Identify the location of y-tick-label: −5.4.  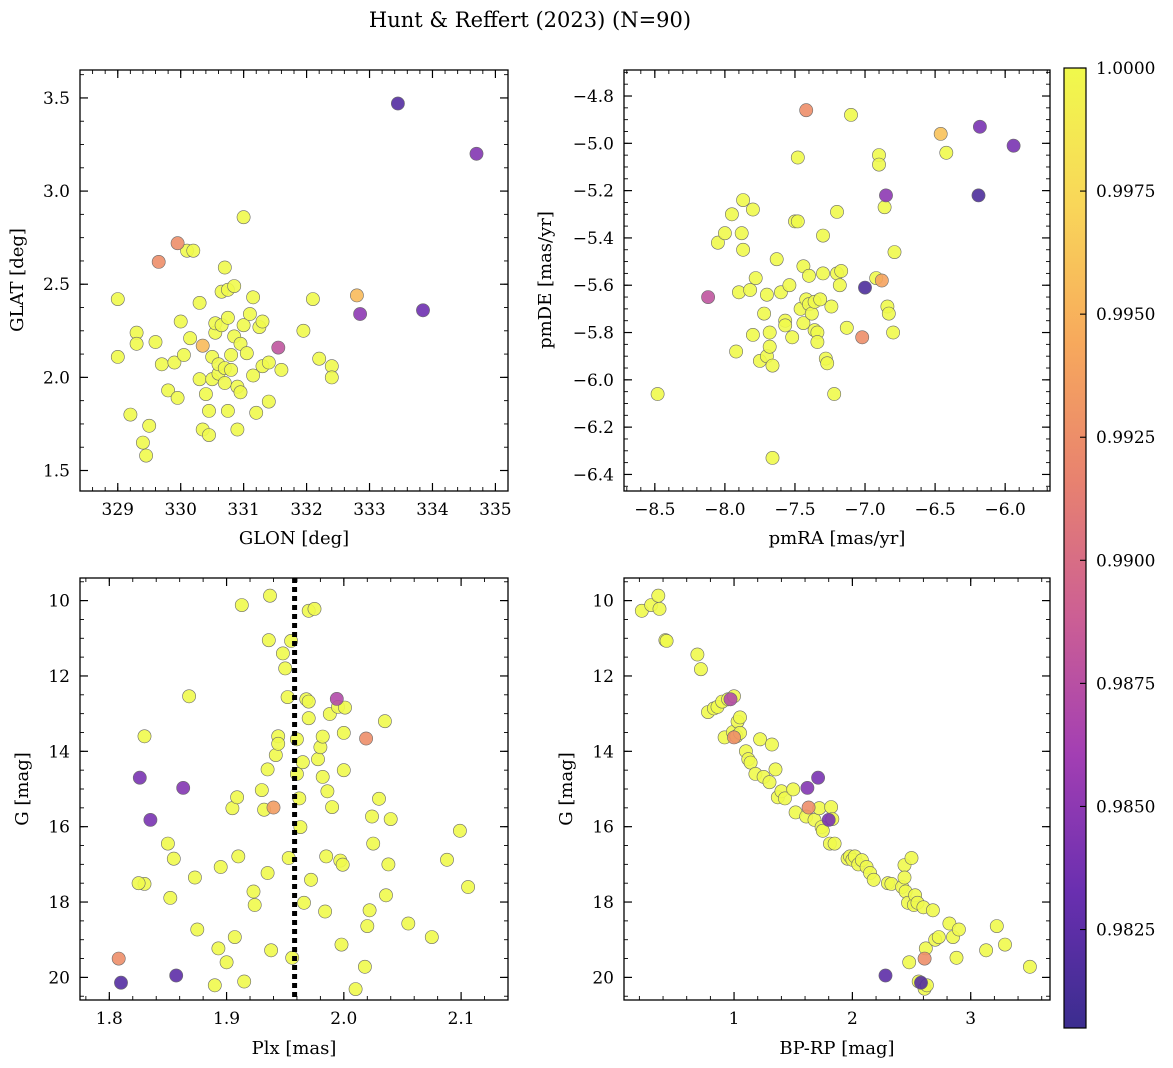
(593, 239).